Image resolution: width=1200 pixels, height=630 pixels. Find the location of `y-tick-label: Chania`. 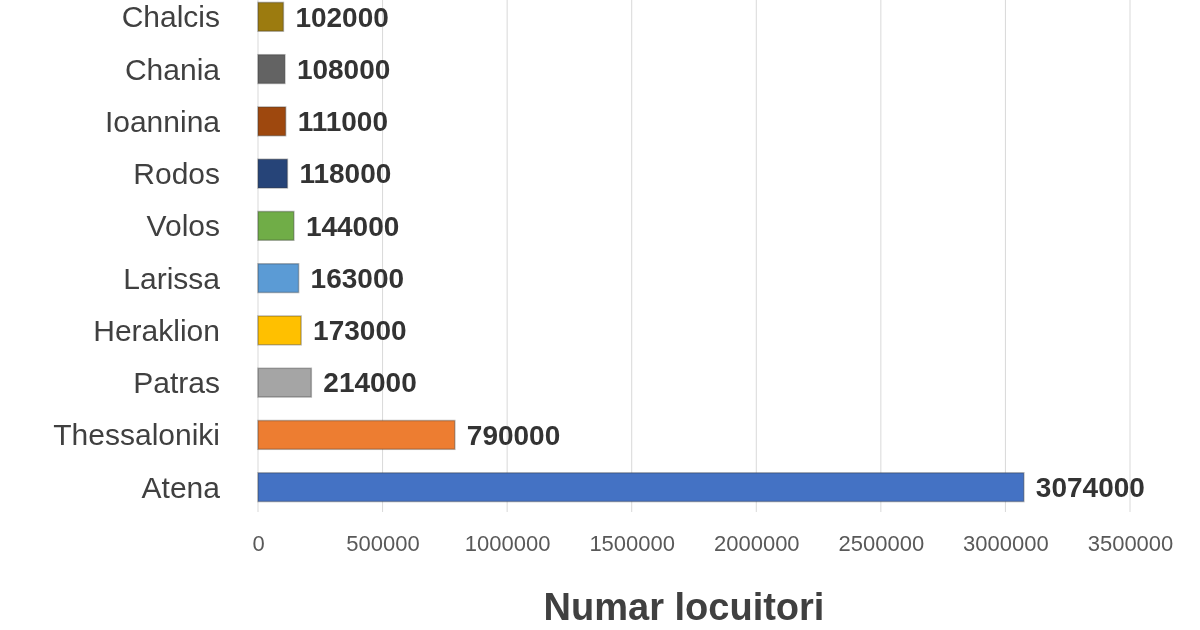

y-tick-label: Chania is located at coordinates (172, 69).